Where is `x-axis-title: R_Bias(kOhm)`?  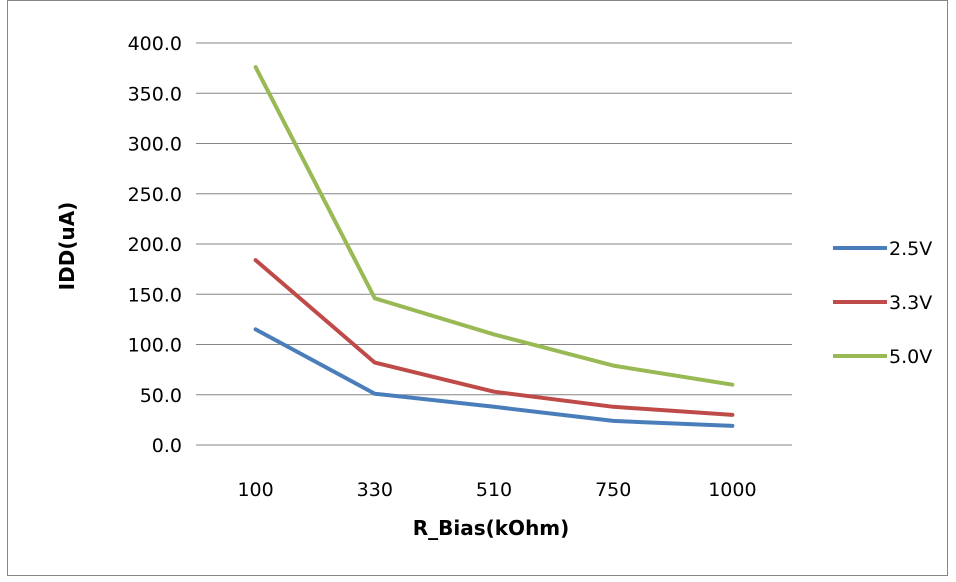
x-axis-title: R_Bias(kOhm) is located at coordinates (491, 528).